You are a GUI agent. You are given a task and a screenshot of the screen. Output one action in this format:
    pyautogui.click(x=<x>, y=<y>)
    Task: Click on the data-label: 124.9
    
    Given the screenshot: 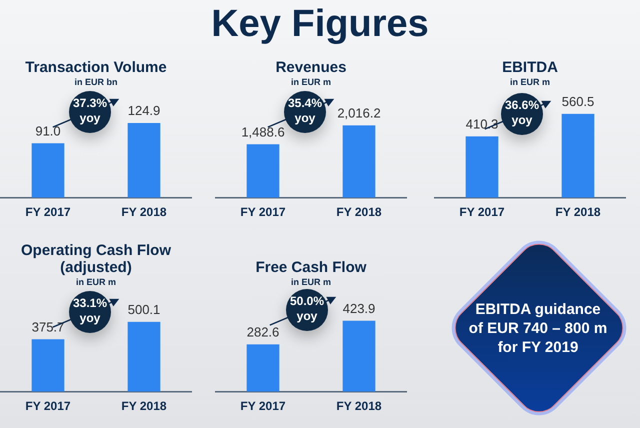 What is the action you would take?
    pyautogui.click(x=144, y=110)
    